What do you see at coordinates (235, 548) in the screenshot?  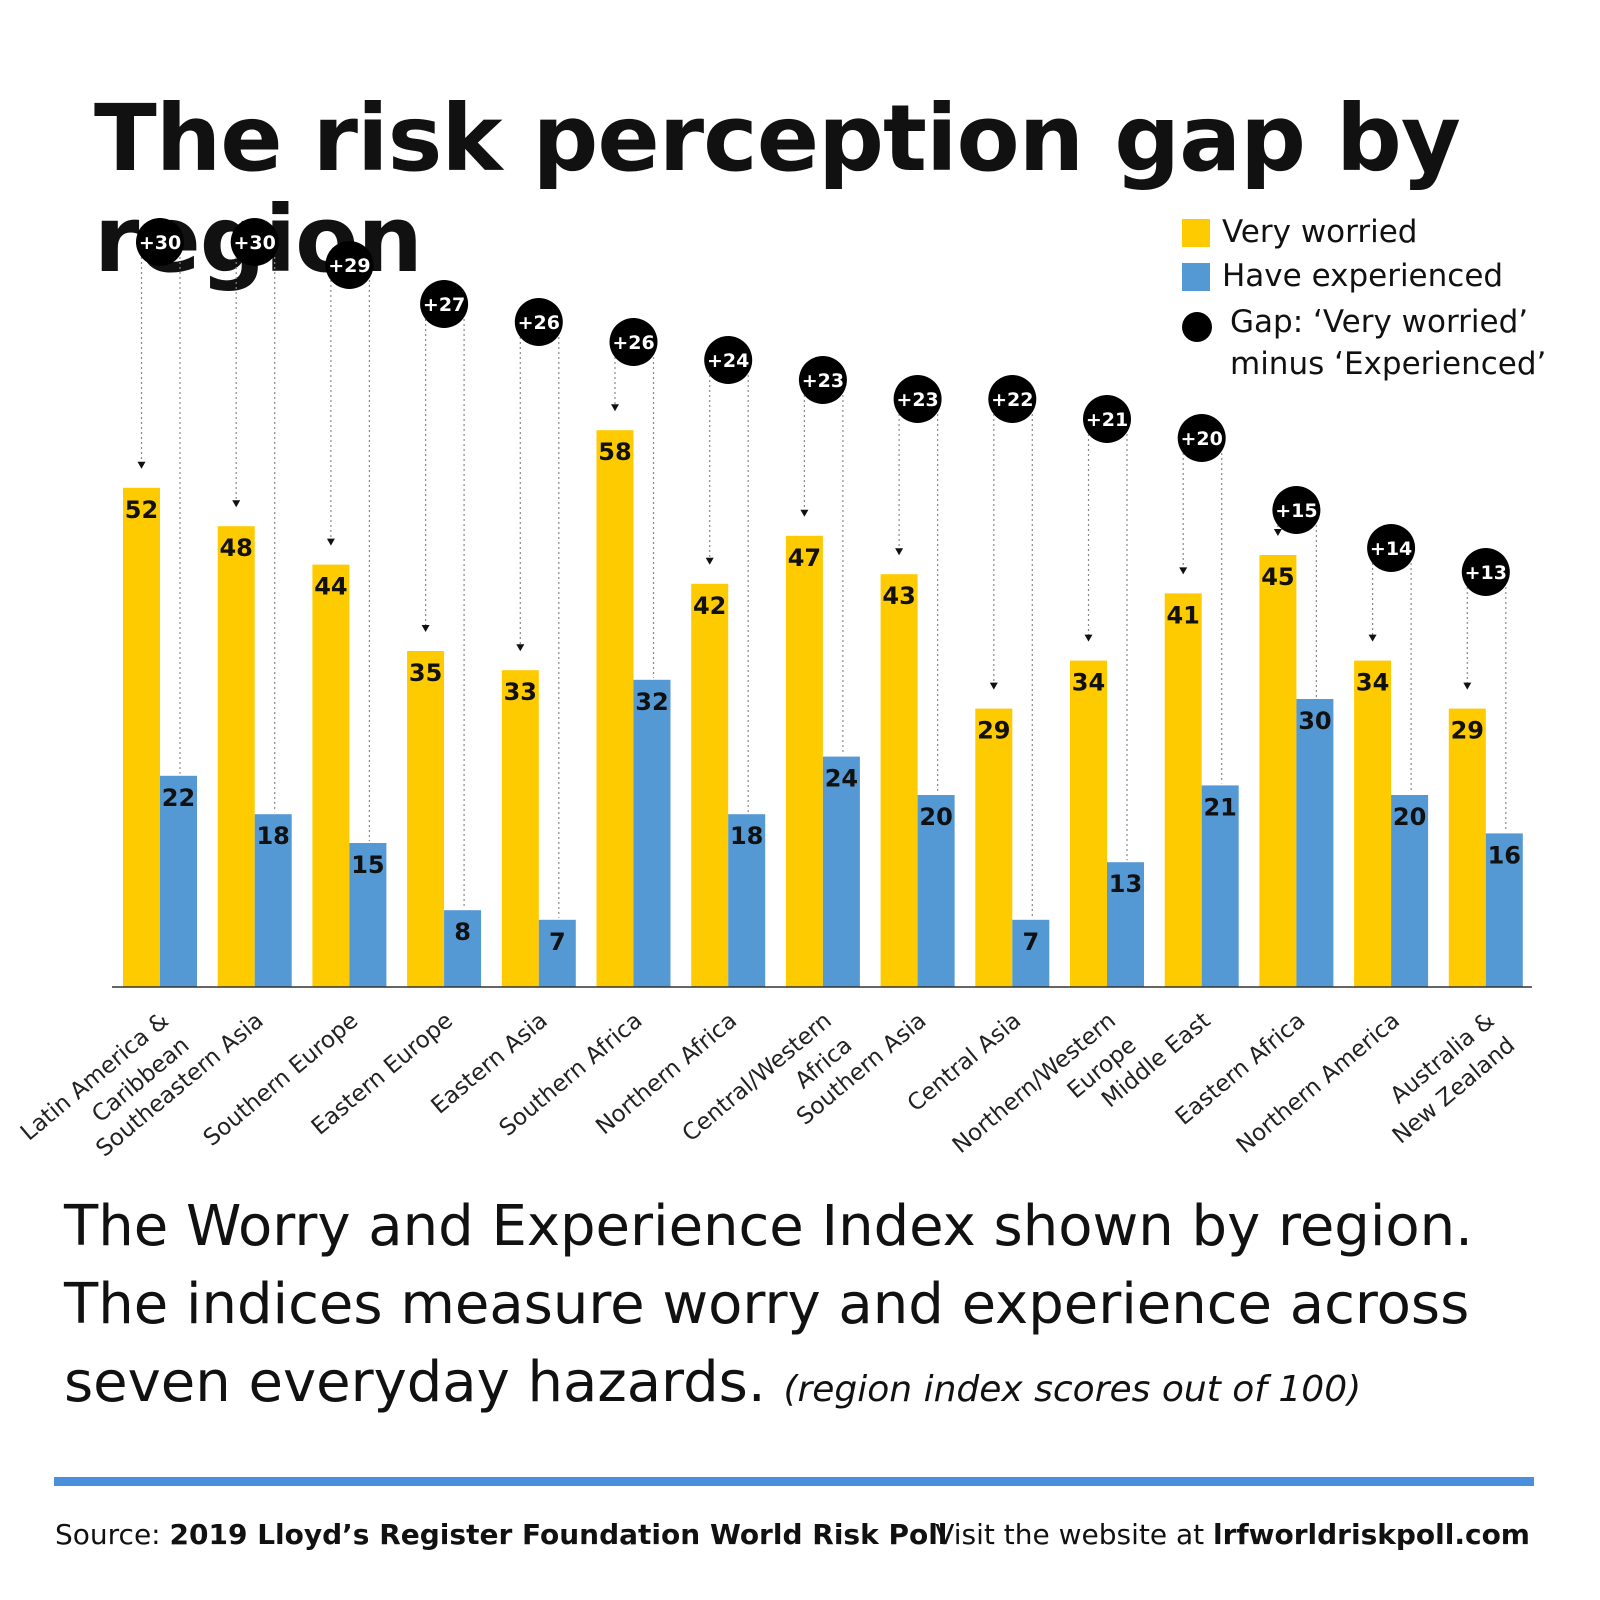 I see `data-label-very-worried: 48` at bounding box center [235, 548].